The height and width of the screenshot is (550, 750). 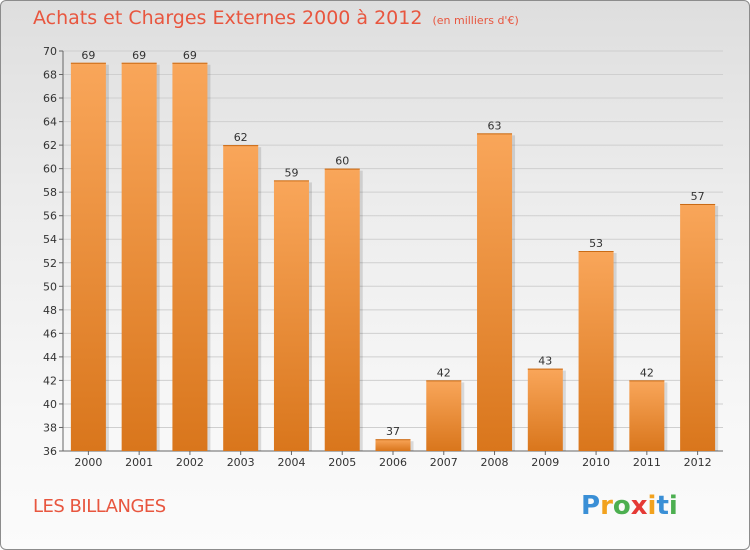 What do you see at coordinates (495, 462) in the screenshot?
I see `x-tick-label: 2008` at bounding box center [495, 462].